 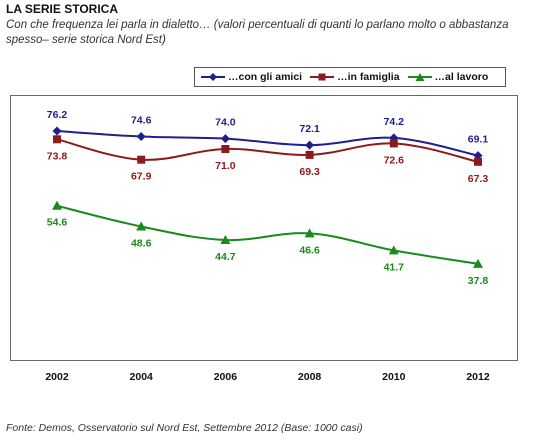 What do you see at coordinates (368, 77) in the screenshot?
I see `legend-label-famiglia: …in famiglia` at bounding box center [368, 77].